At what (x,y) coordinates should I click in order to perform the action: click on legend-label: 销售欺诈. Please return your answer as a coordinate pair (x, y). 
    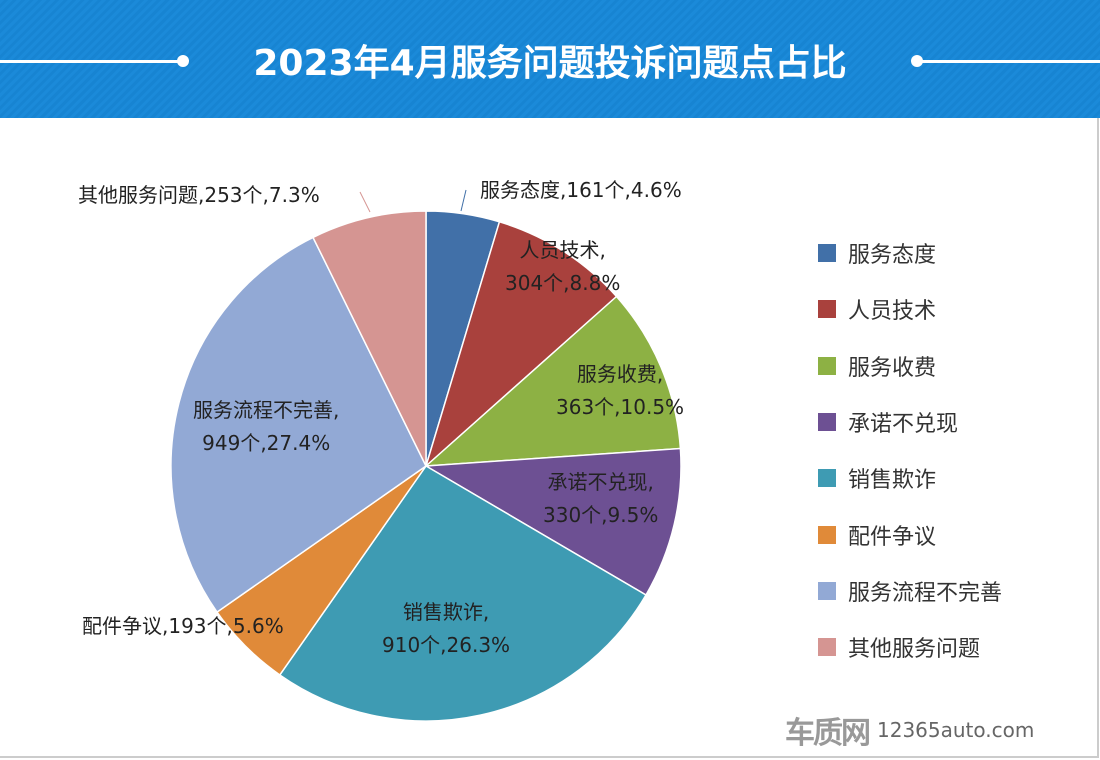
    Looking at the image, I should click on (892, 481).